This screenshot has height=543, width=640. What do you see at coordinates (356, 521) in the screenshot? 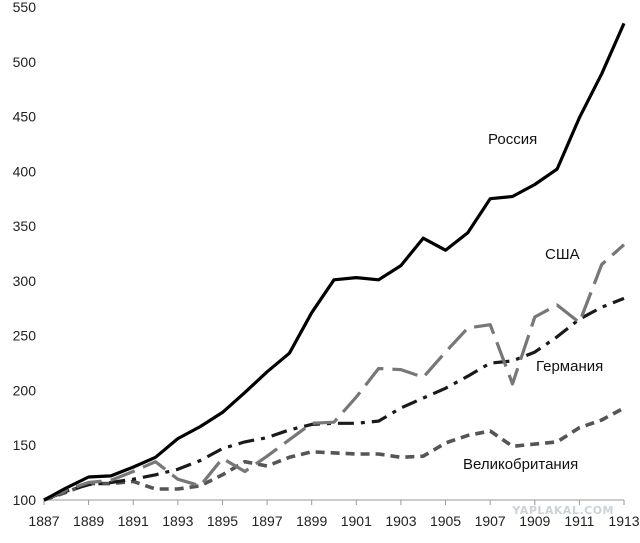
I see `x-tick-label: 1901` at bounding box center [356, 521].